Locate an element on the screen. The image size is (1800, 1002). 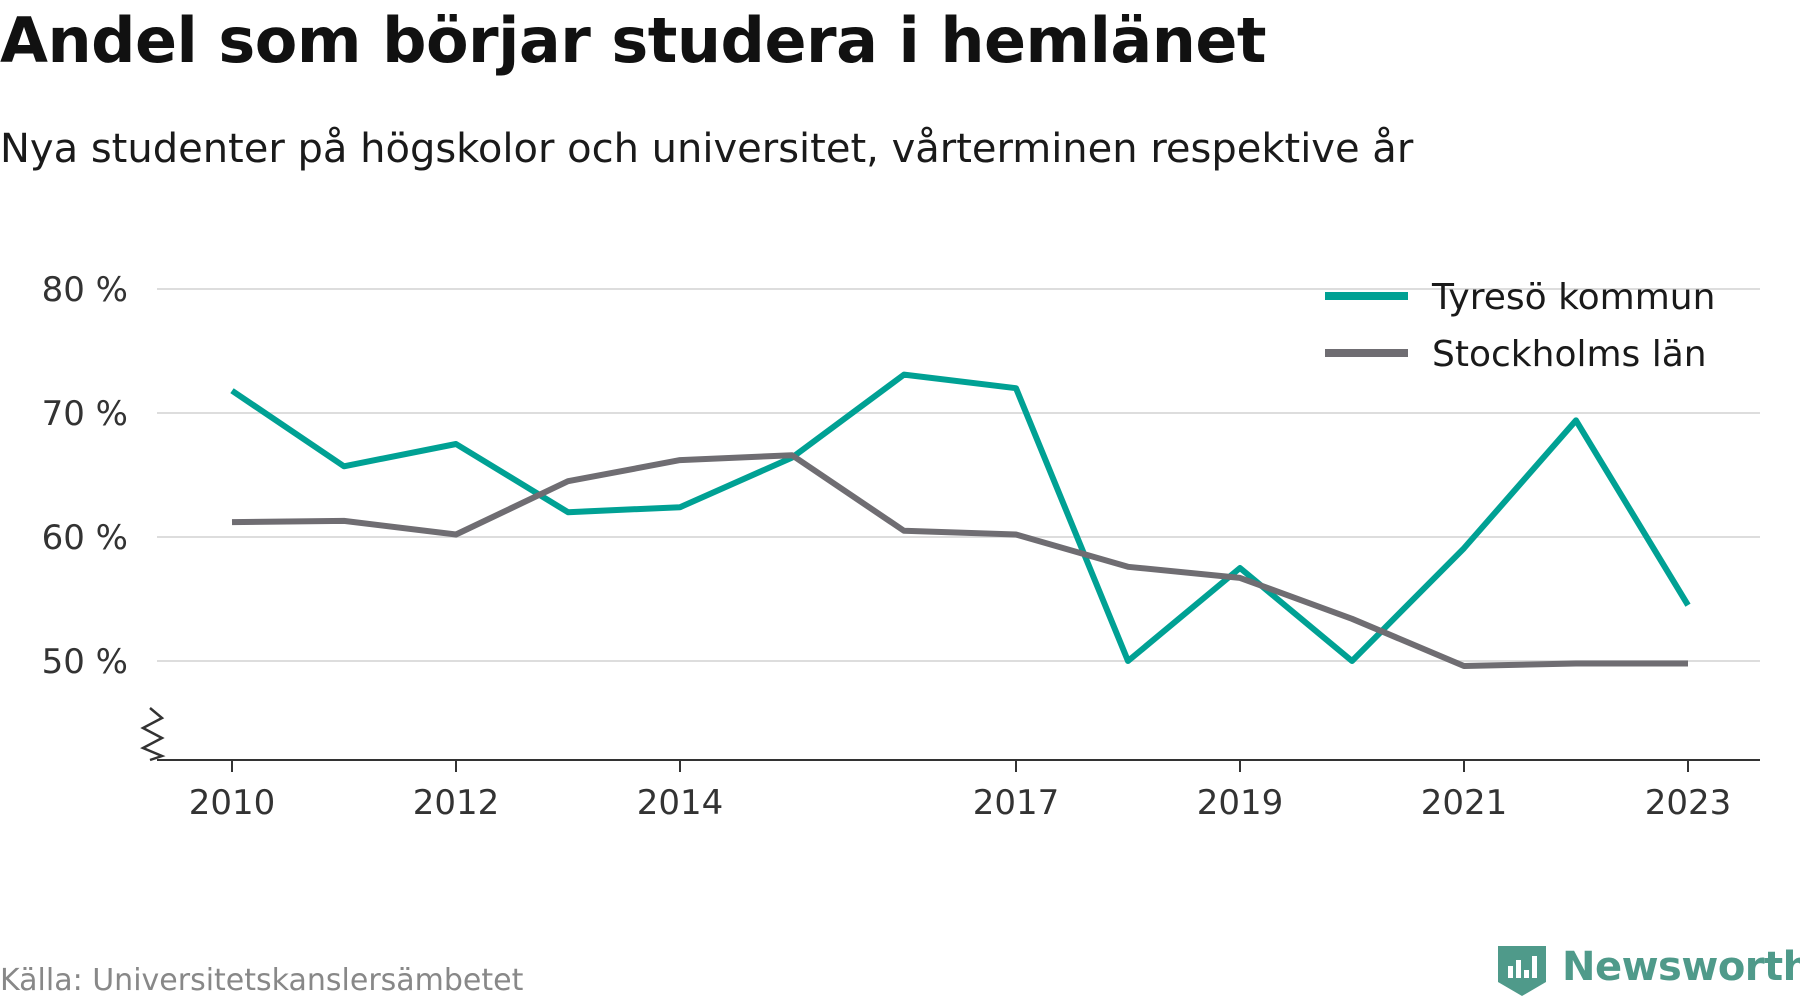
axis-break-icon is located at coordinates (153, 734).